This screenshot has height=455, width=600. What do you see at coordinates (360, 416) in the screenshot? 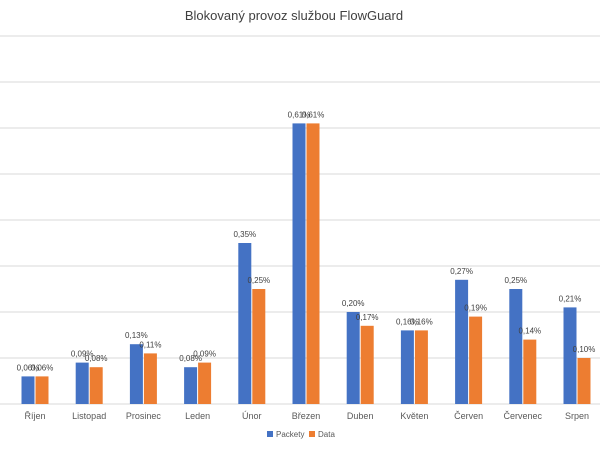
I see `x-tick-label: Duben` at bounding box center [360, 416].